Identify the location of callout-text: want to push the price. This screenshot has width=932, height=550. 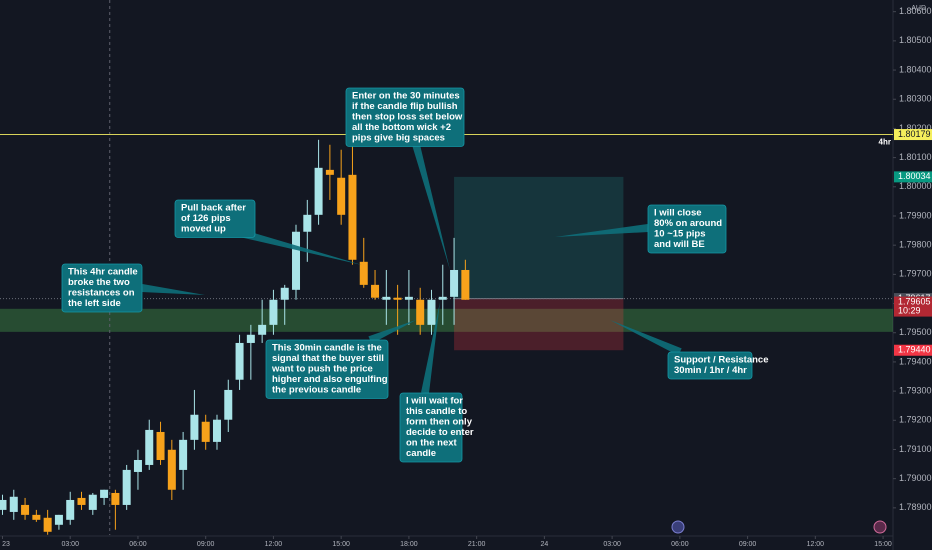
(322, 368).